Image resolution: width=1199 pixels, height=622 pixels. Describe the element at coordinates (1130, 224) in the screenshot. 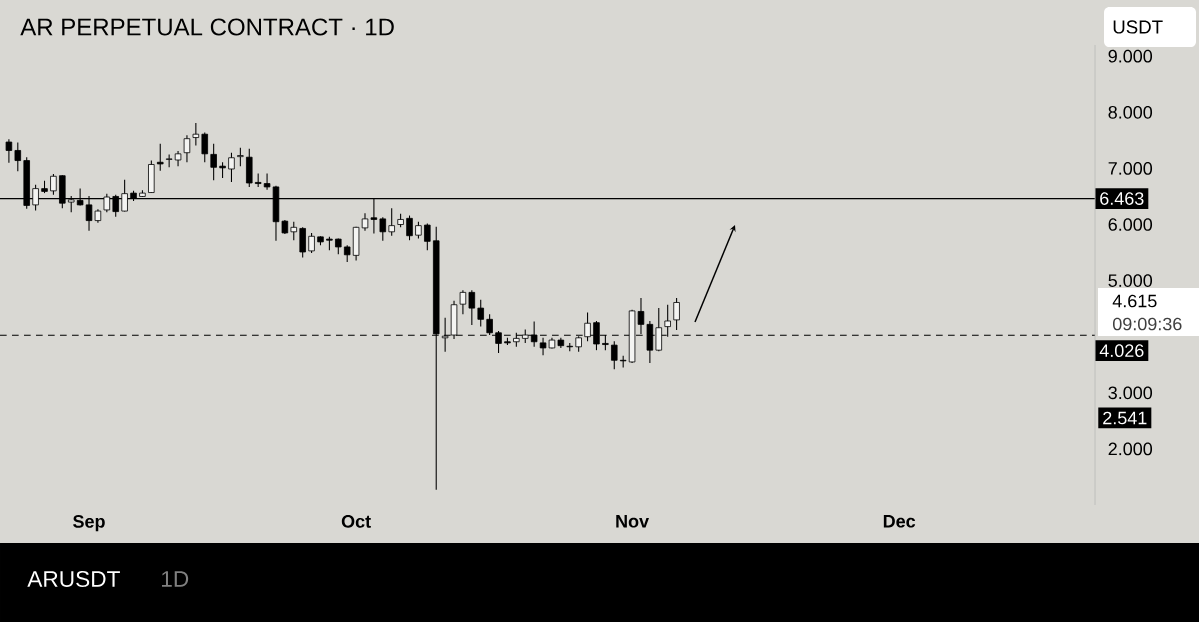

I see `y-tick-label: 6.000` at that location.